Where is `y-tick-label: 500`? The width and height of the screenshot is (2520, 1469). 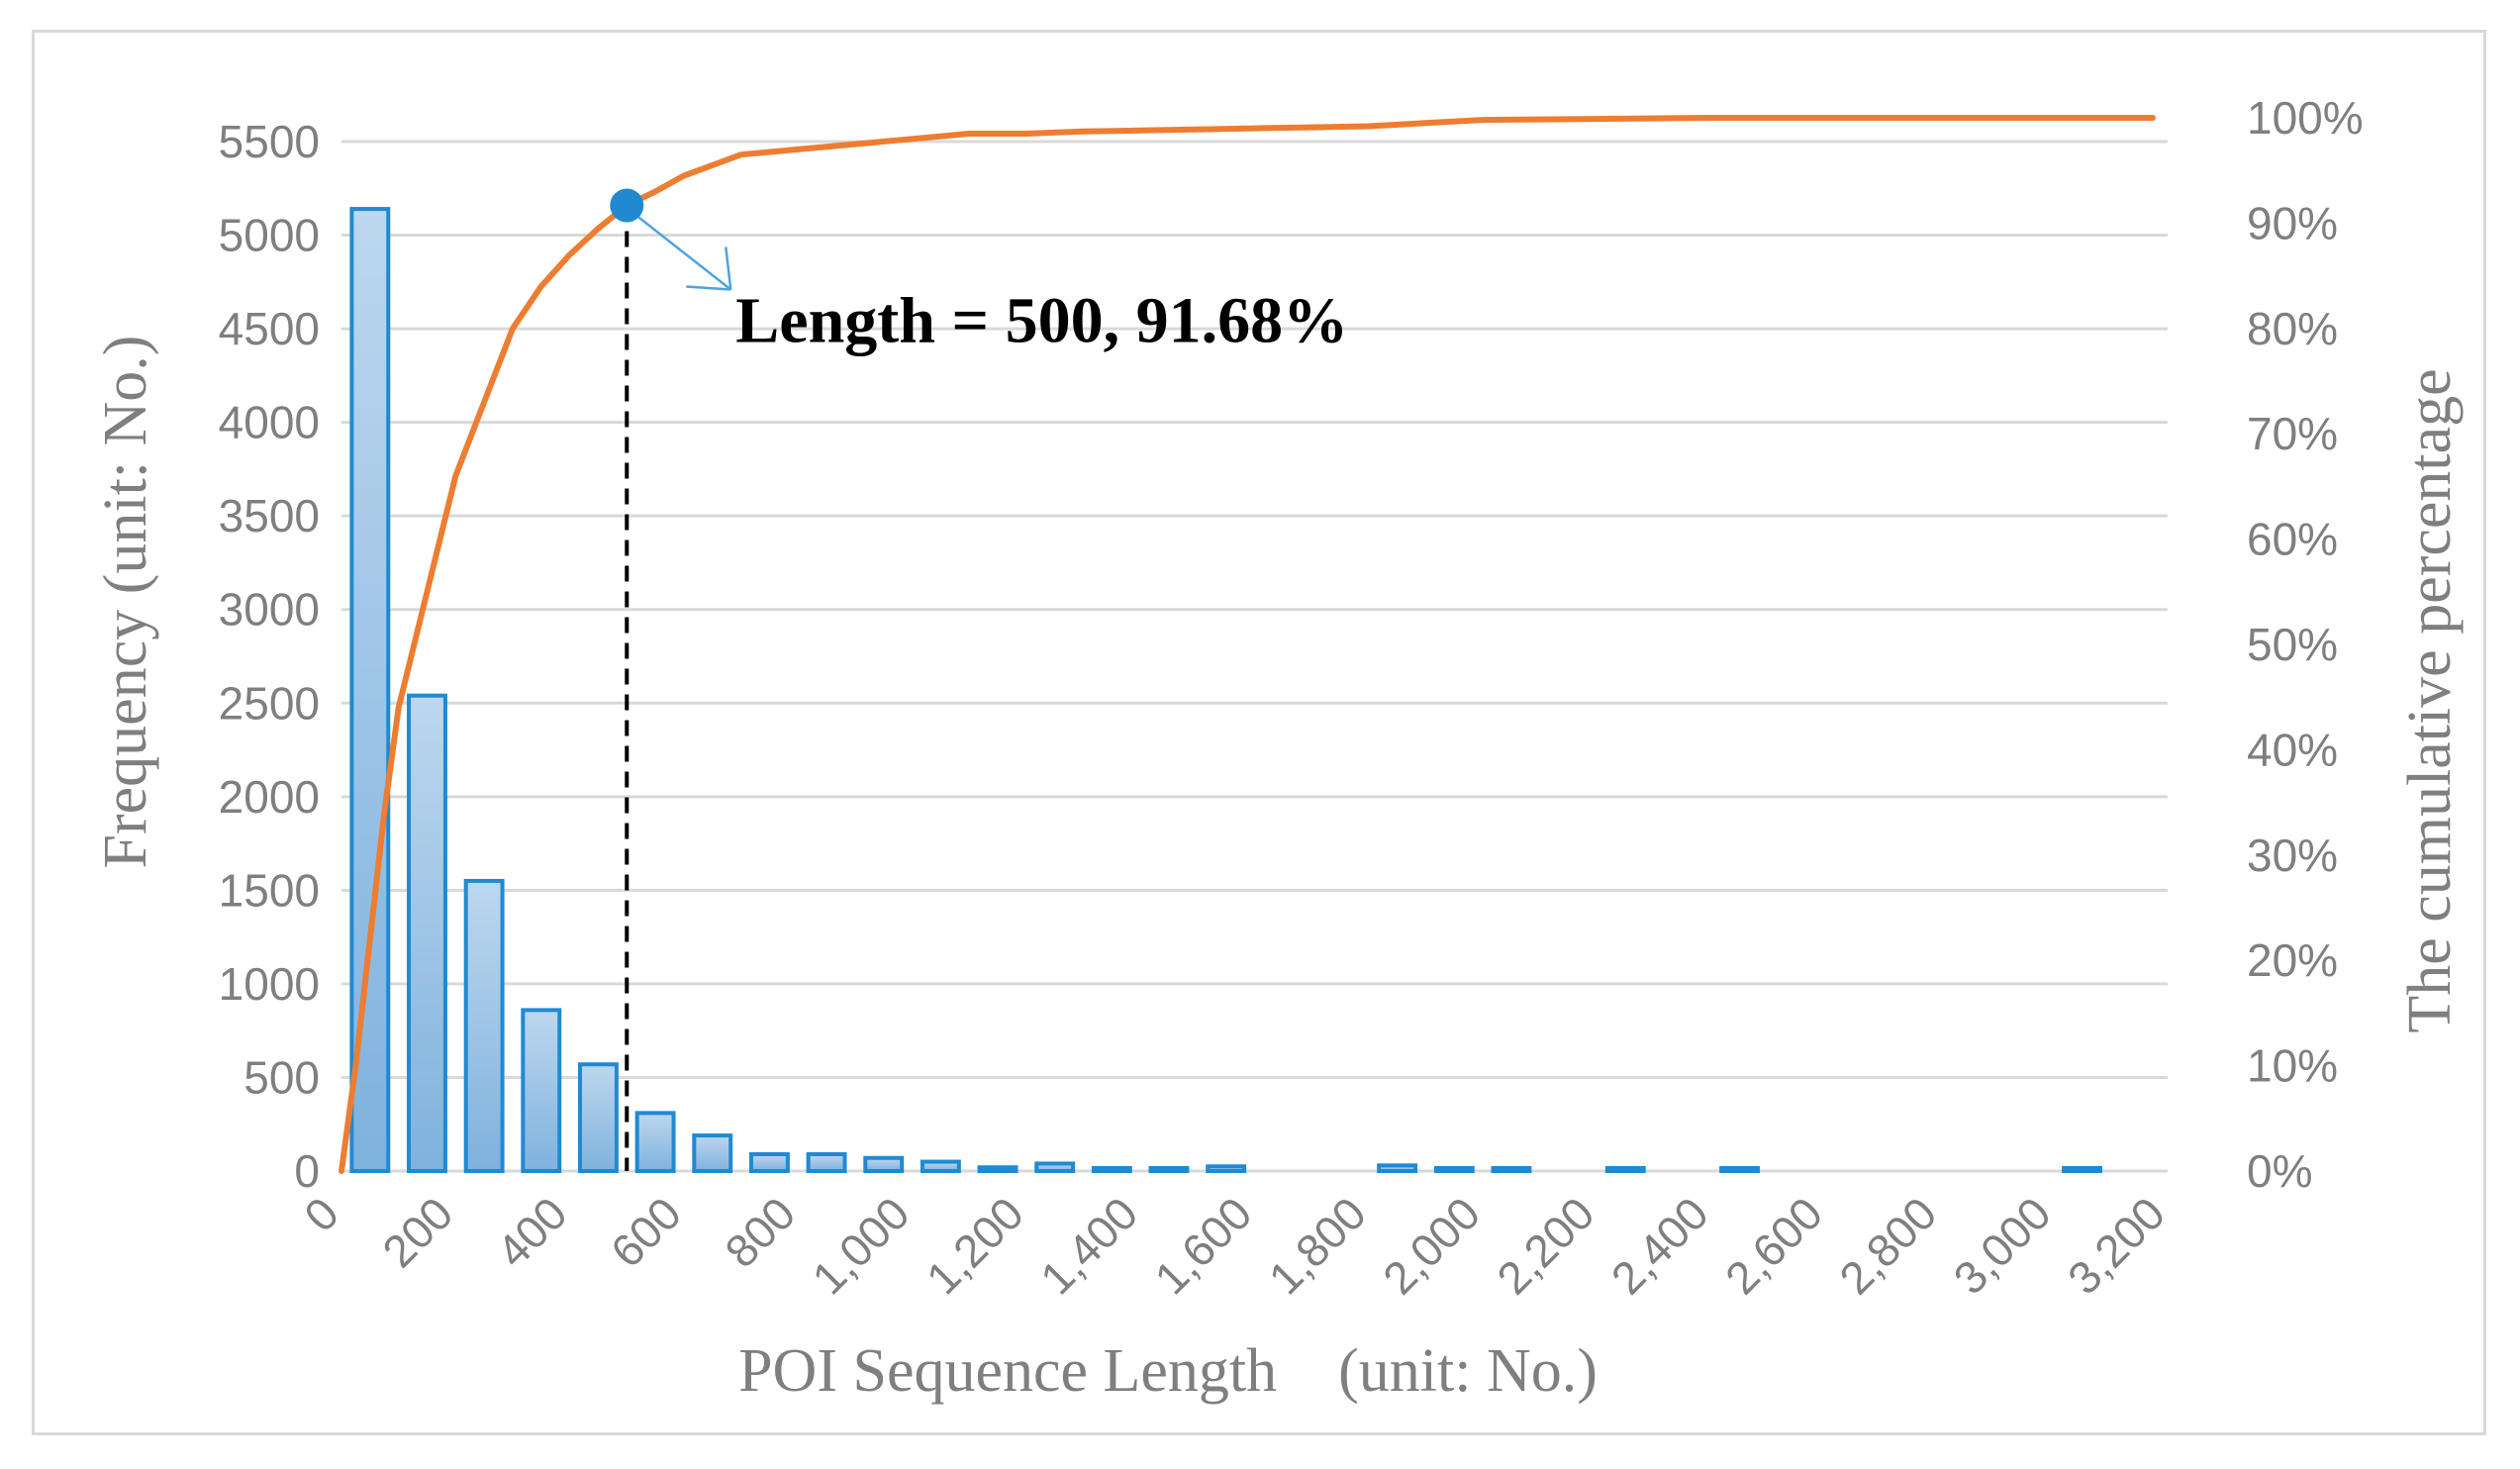
y-tick-label: 500 is located at coordinates (281, 1077).